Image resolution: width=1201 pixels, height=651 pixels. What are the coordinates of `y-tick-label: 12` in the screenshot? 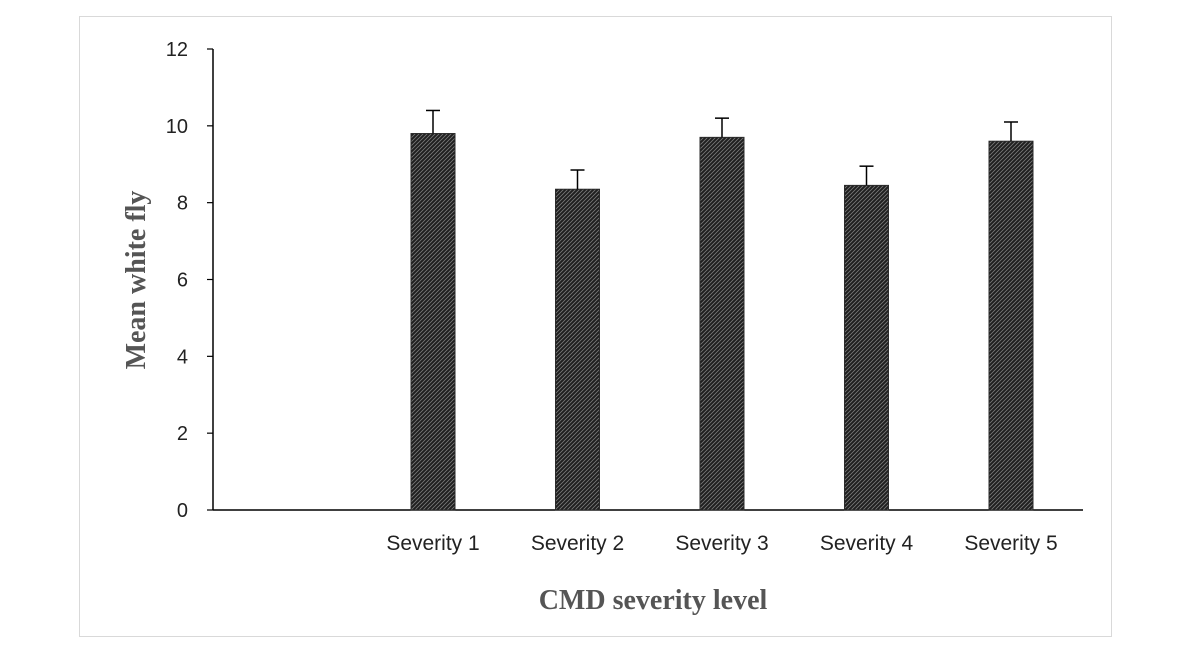 It's located at (177, 50).